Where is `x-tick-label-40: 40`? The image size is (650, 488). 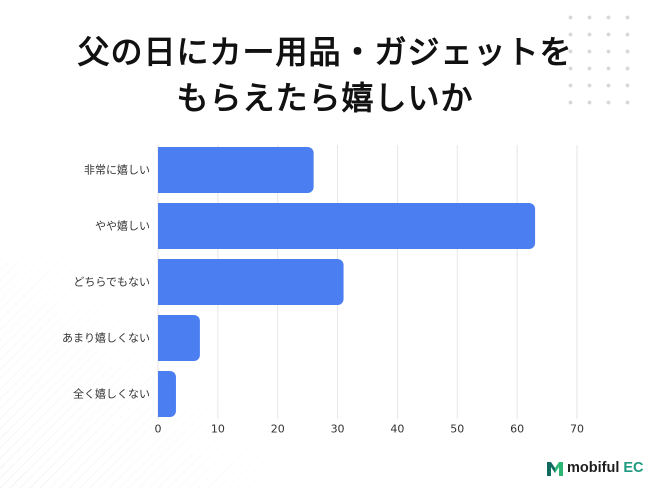
x-tick-label-40: 40 is located at coordinates (397, 429).